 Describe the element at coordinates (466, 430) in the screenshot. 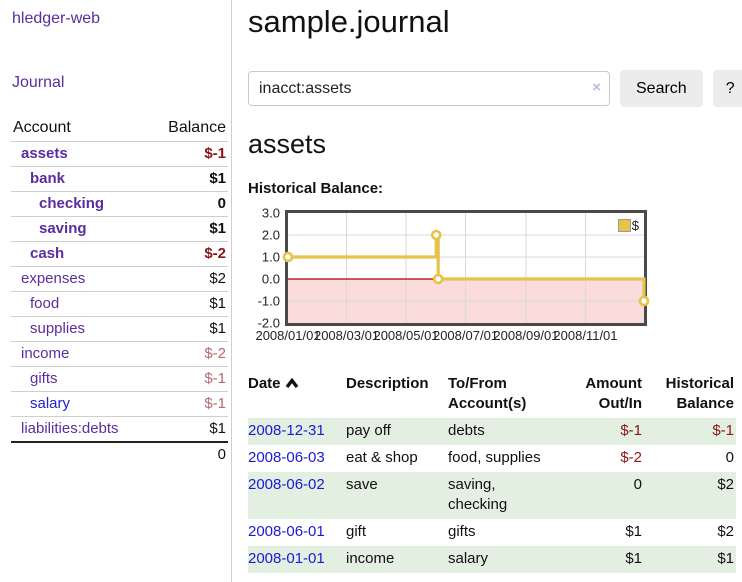

I see `register-cell-accounts: debts` at that location.